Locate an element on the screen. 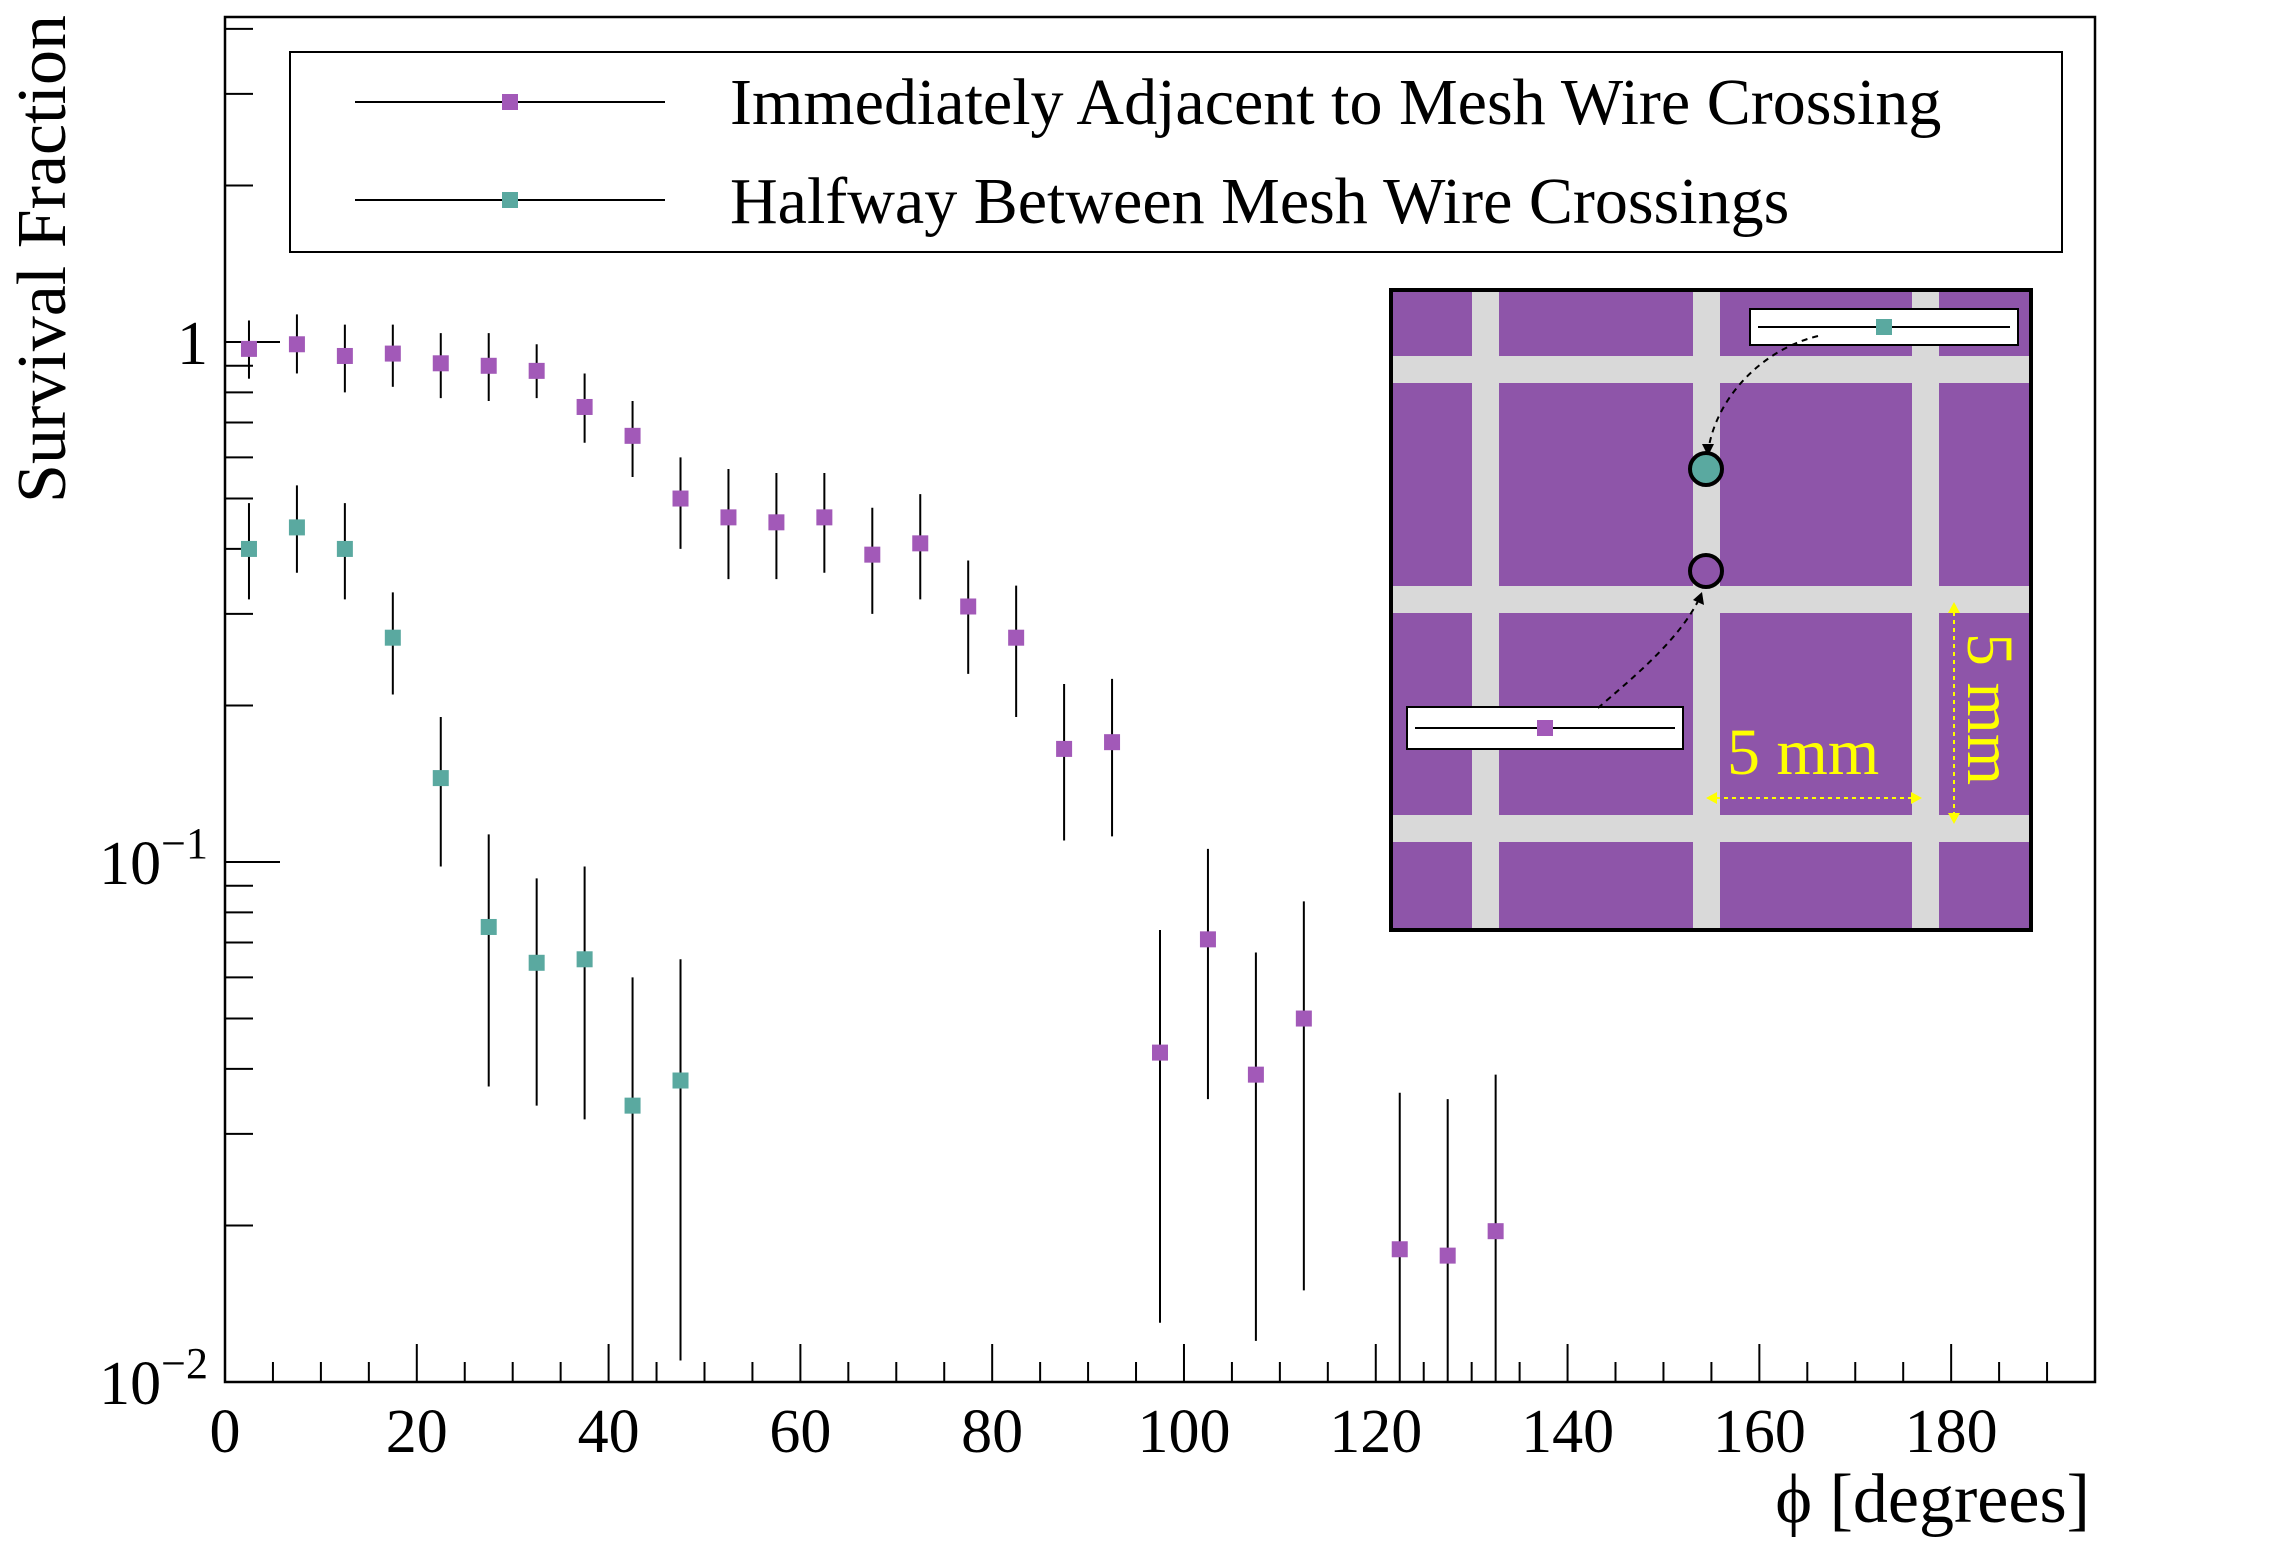  mesh-wire-v2 is located at coordinates (1706, 610).